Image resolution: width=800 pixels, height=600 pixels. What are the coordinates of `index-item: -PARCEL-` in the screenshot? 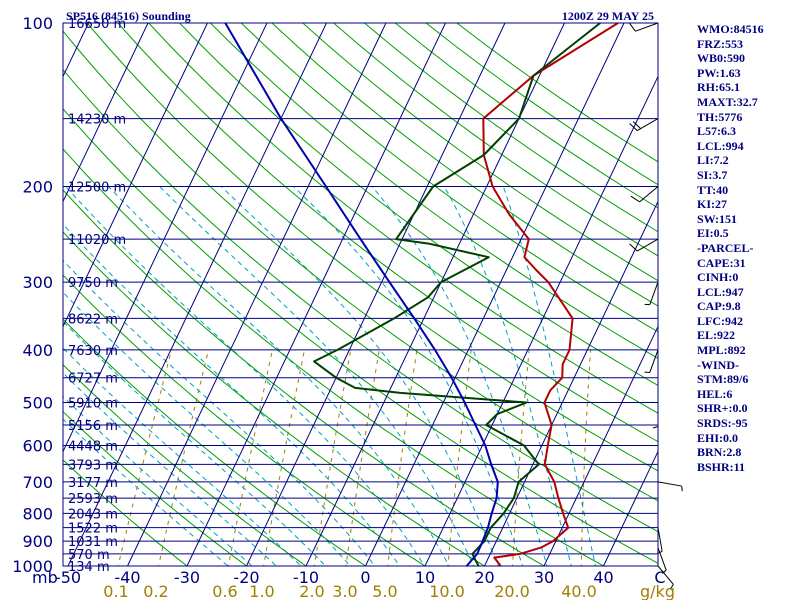 It's located at (725, 247).